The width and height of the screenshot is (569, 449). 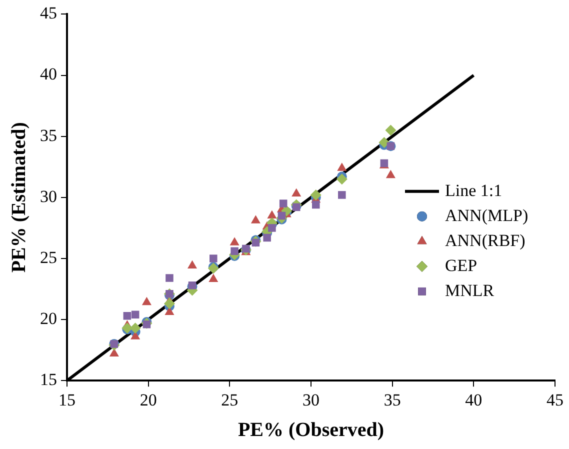 I want to click on legend-label: Line 1:1, so click(x=473, y=190).